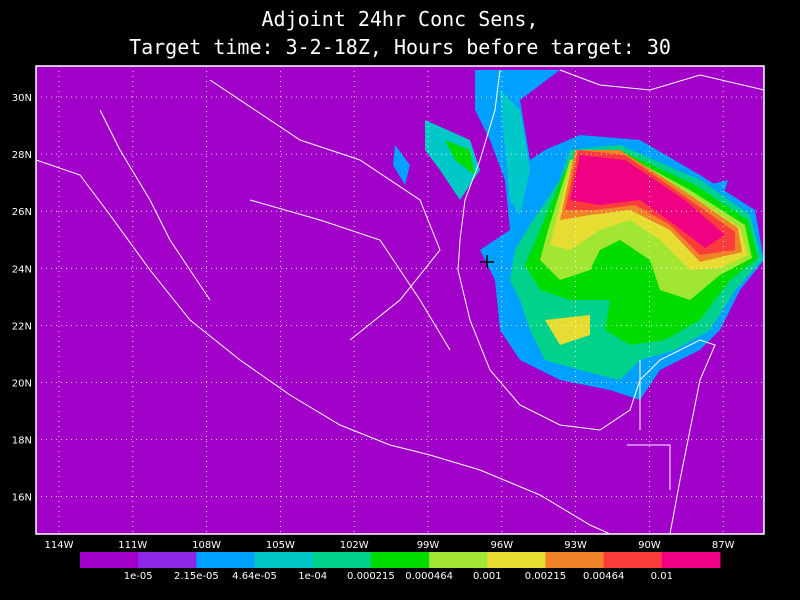 The height and width of the screenshot is (600, 800). Describe the element at coordinates (312, 576) in the screenshot. I see `colorbar-label: 1e-04` at that location.